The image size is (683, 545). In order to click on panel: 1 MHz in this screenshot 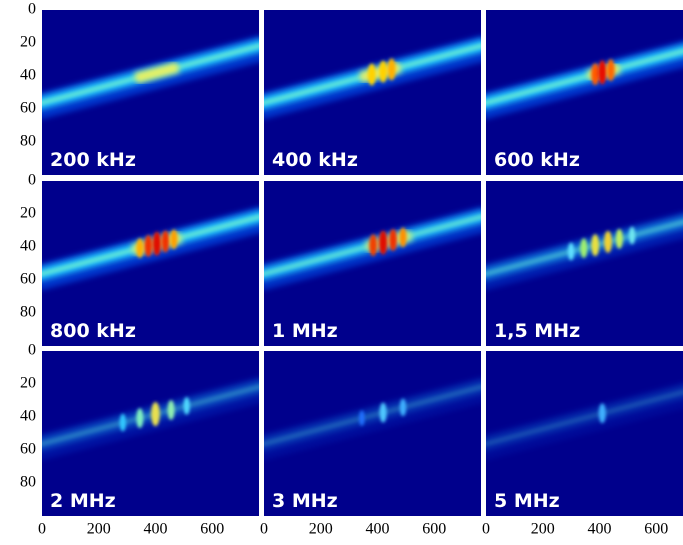, I will do `click(372, 263)`.